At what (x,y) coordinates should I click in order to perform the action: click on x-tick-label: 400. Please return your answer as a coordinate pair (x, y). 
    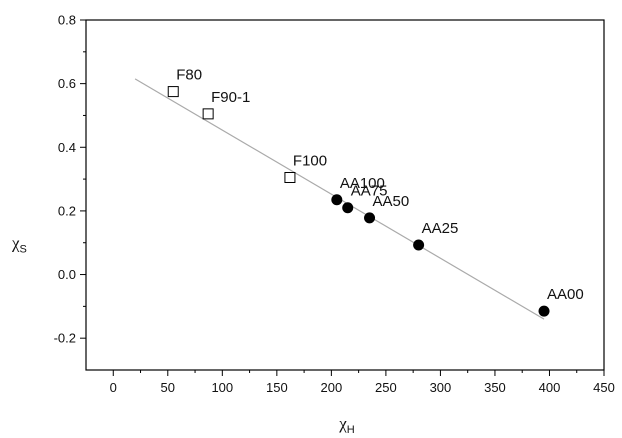
    Looking at the image, I should click on (550, 387).